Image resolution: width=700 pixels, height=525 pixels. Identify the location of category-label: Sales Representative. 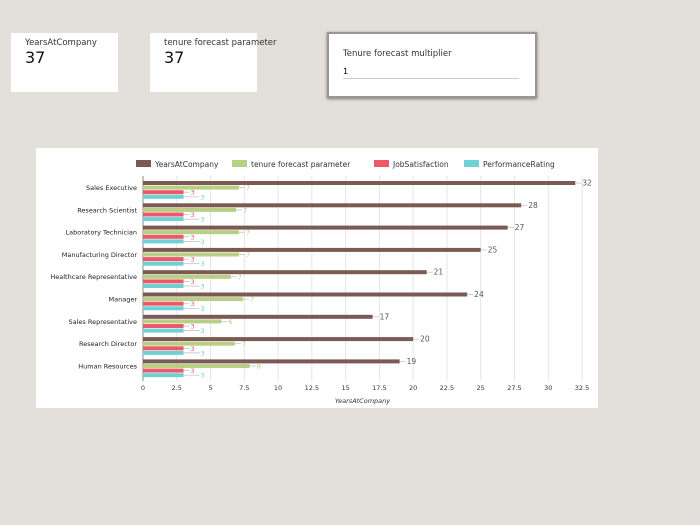
(103, 322).